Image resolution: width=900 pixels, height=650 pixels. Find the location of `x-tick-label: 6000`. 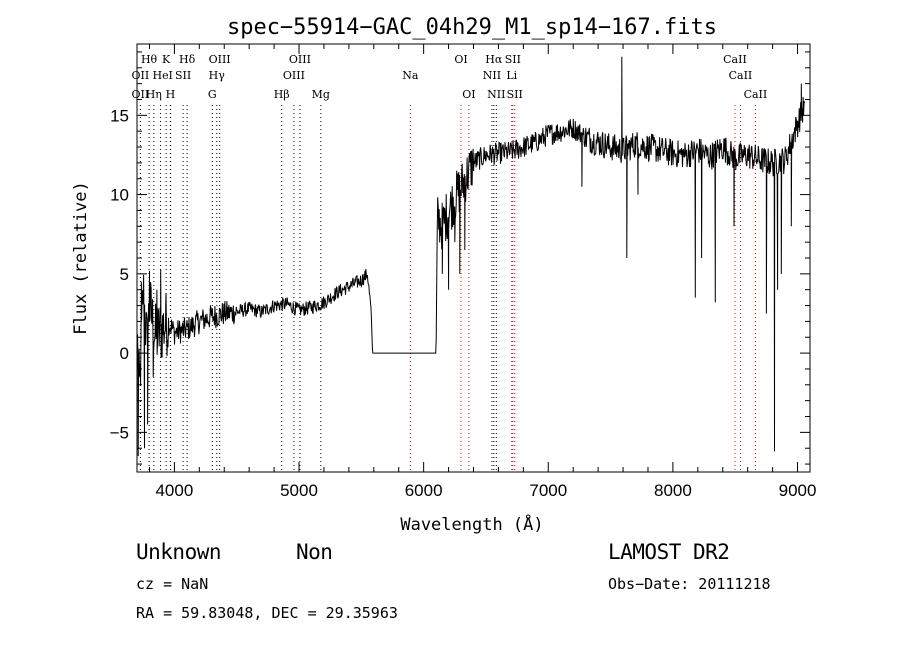

x-tick-label: 6000 is located at coordinates (424, 490).